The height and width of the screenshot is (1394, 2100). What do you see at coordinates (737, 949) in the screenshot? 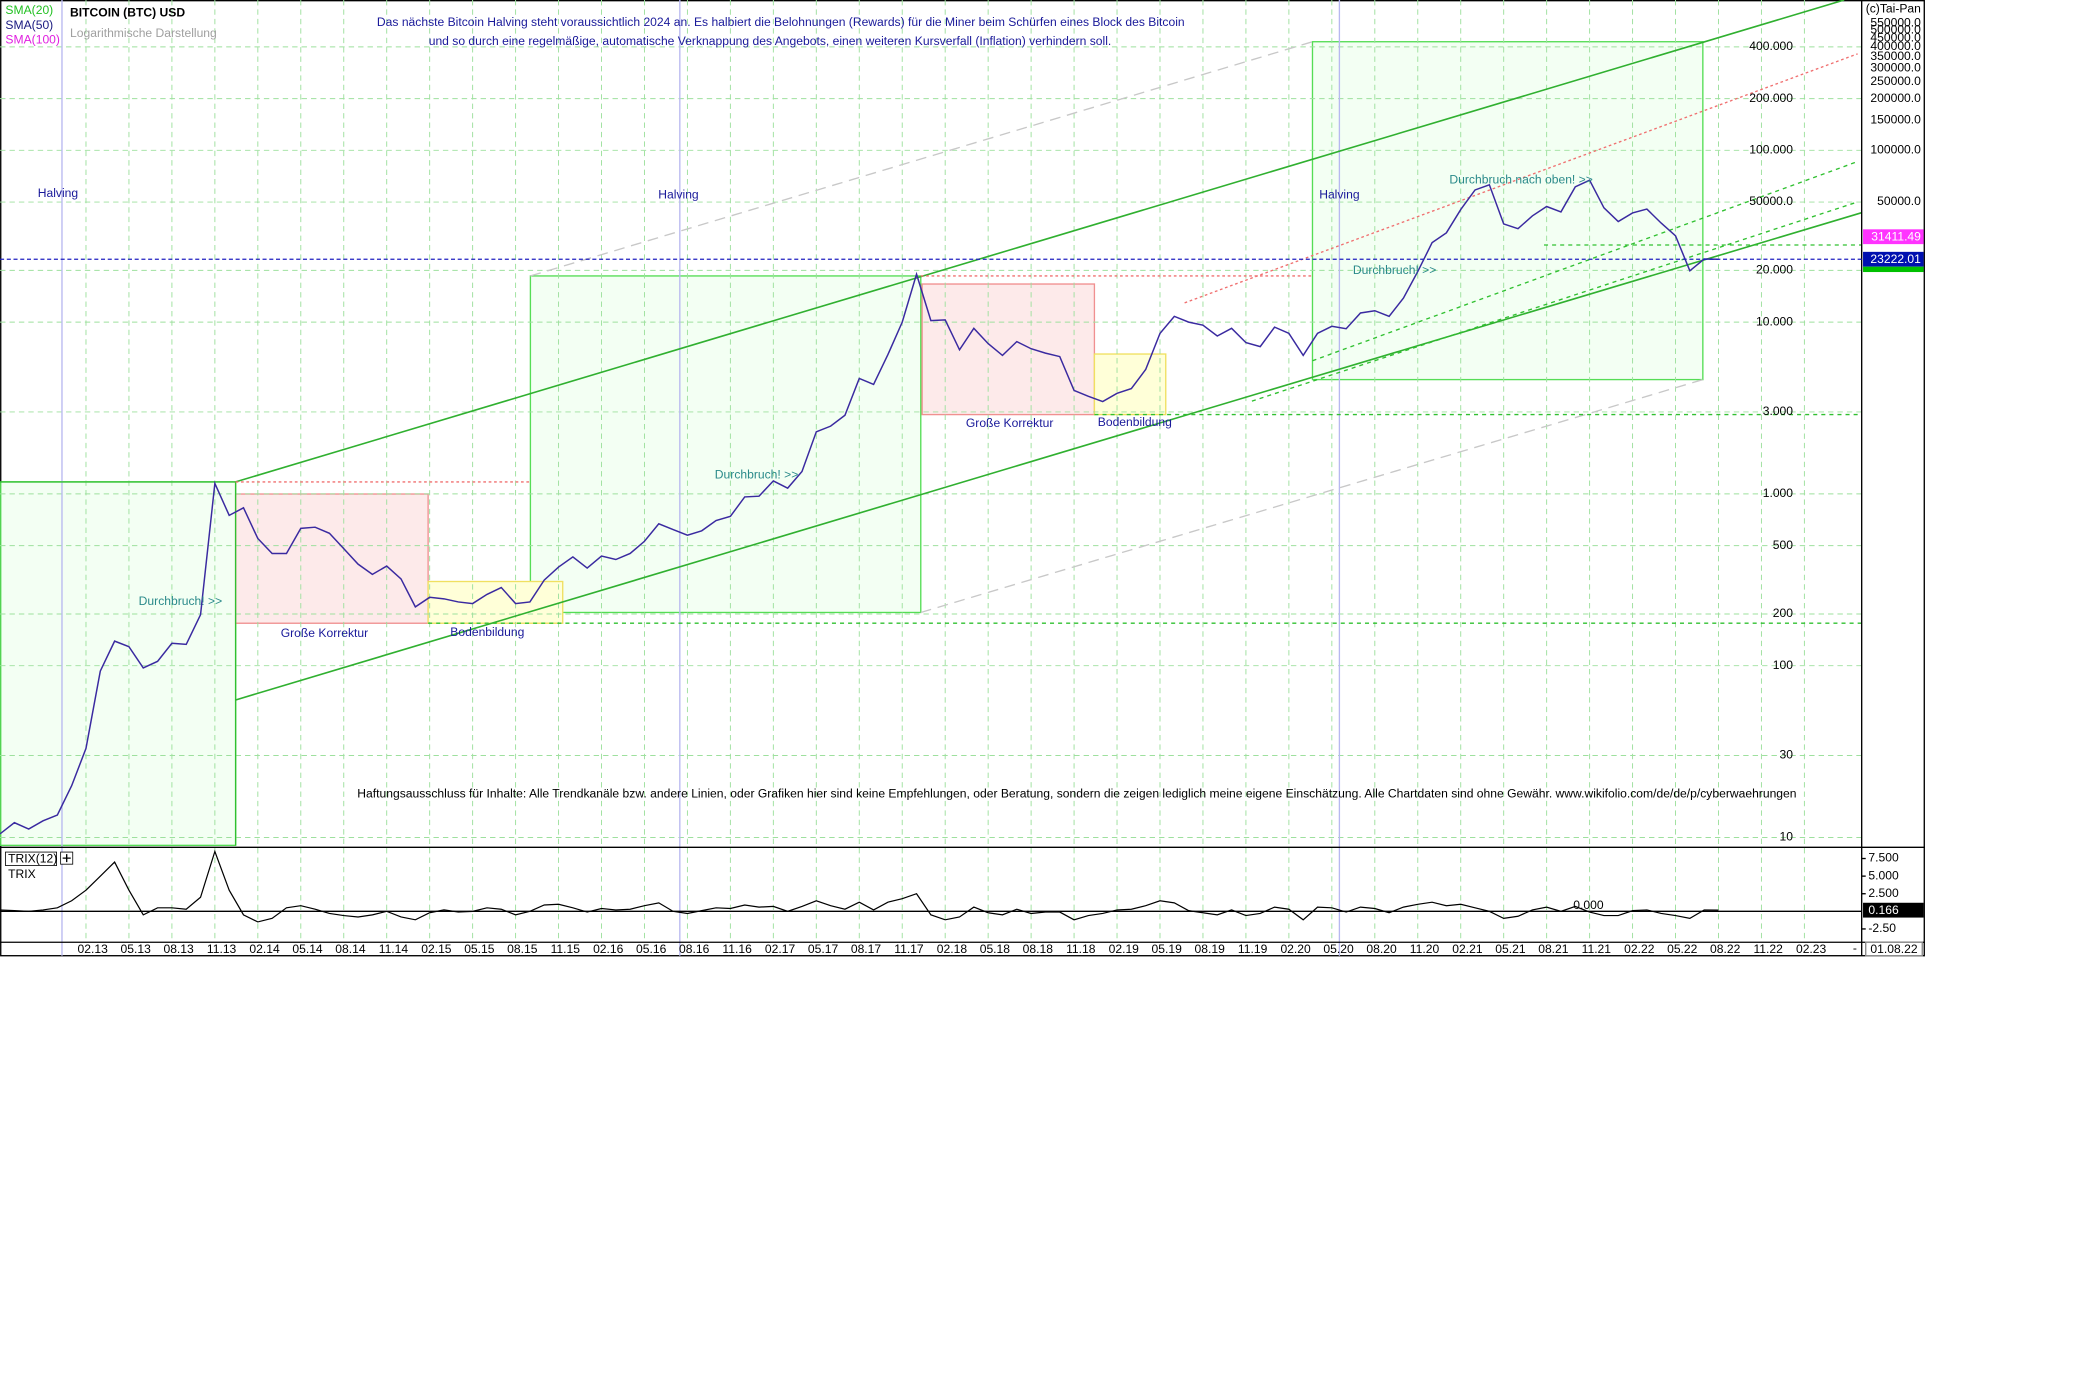
I see `x-tick-label: 11.16` at bounding box center [737, 949].